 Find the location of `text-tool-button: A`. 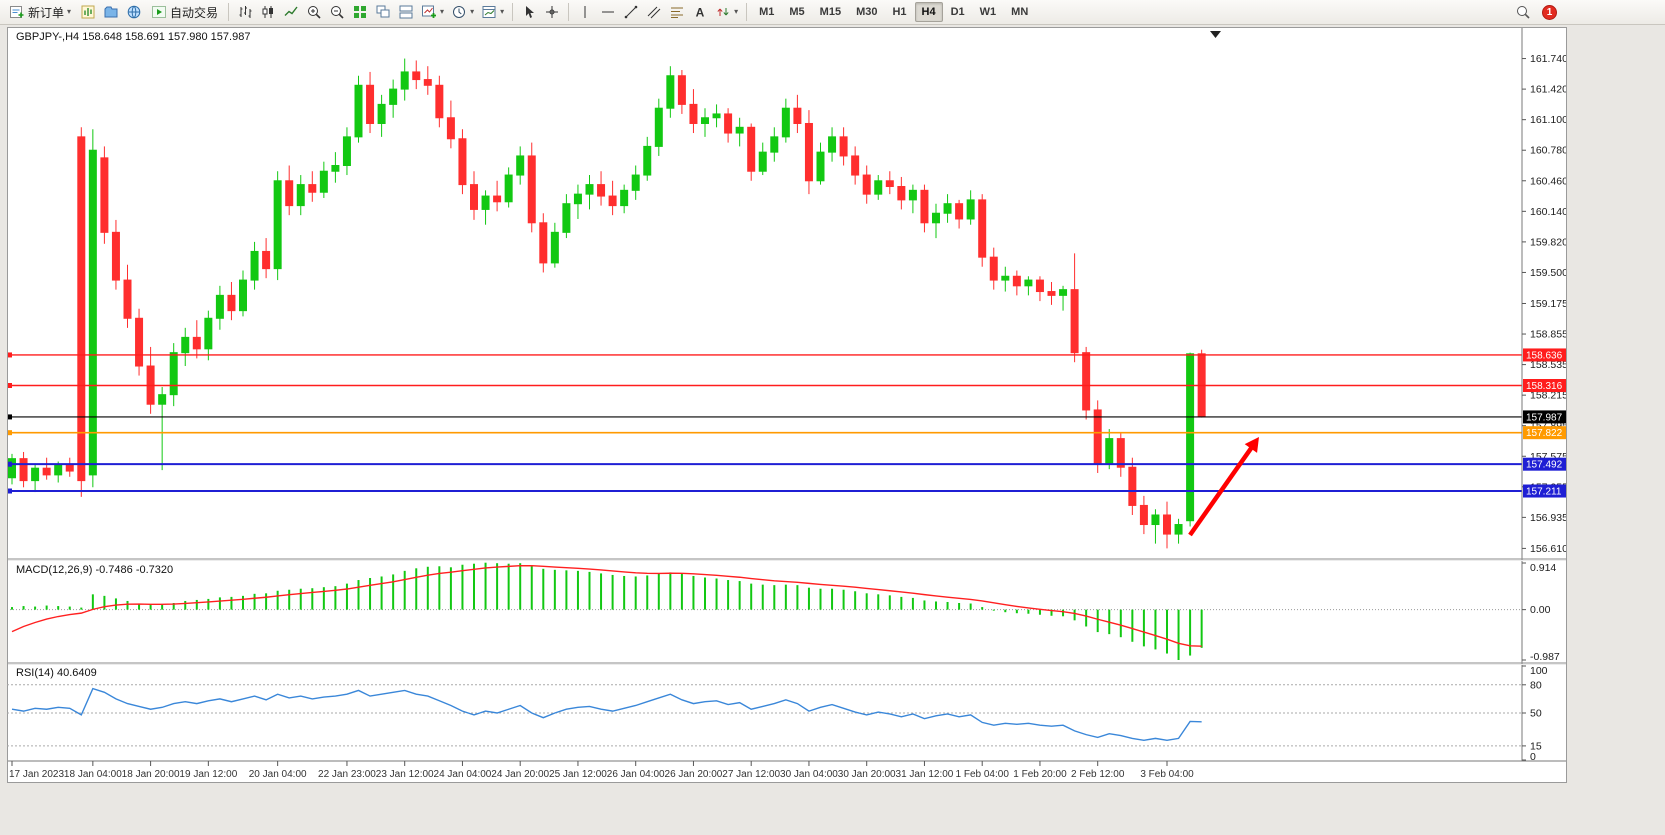

text-tool-button: A is located at coordinates (700, 12).